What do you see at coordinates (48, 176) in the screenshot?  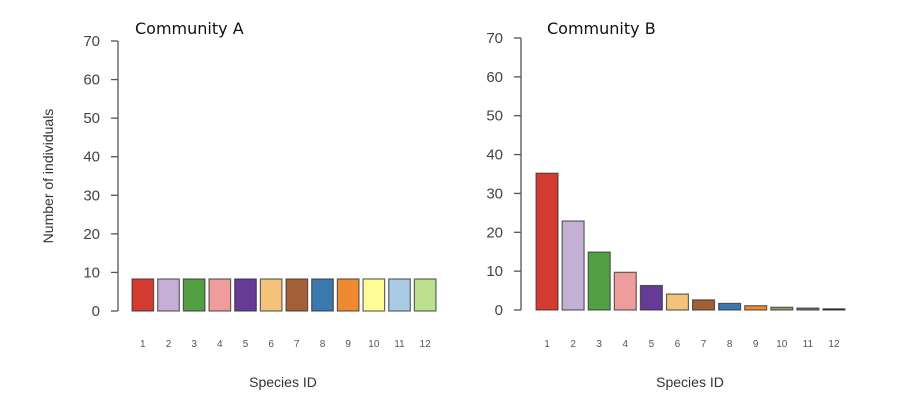 I see `y-axis-label: Number of individuals` at bounding box center [48, 176].